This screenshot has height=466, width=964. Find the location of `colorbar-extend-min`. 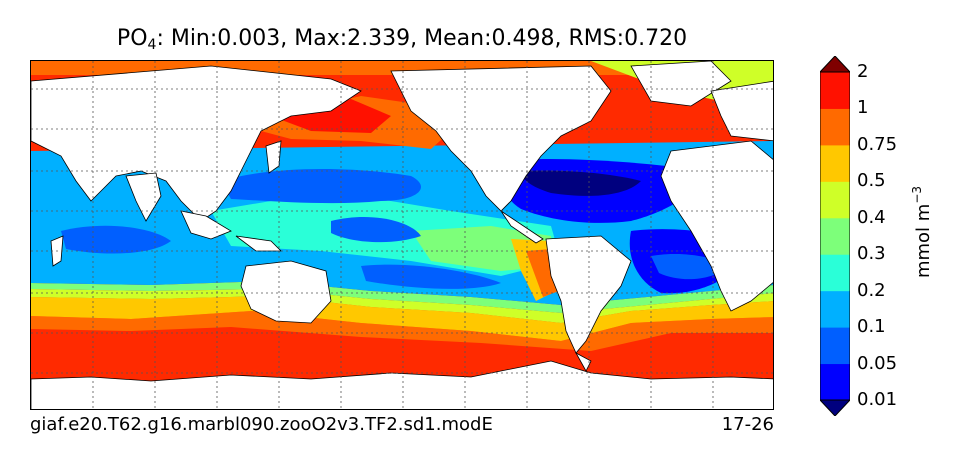

colorbar-extend-min is located at coordinates (835, 407).